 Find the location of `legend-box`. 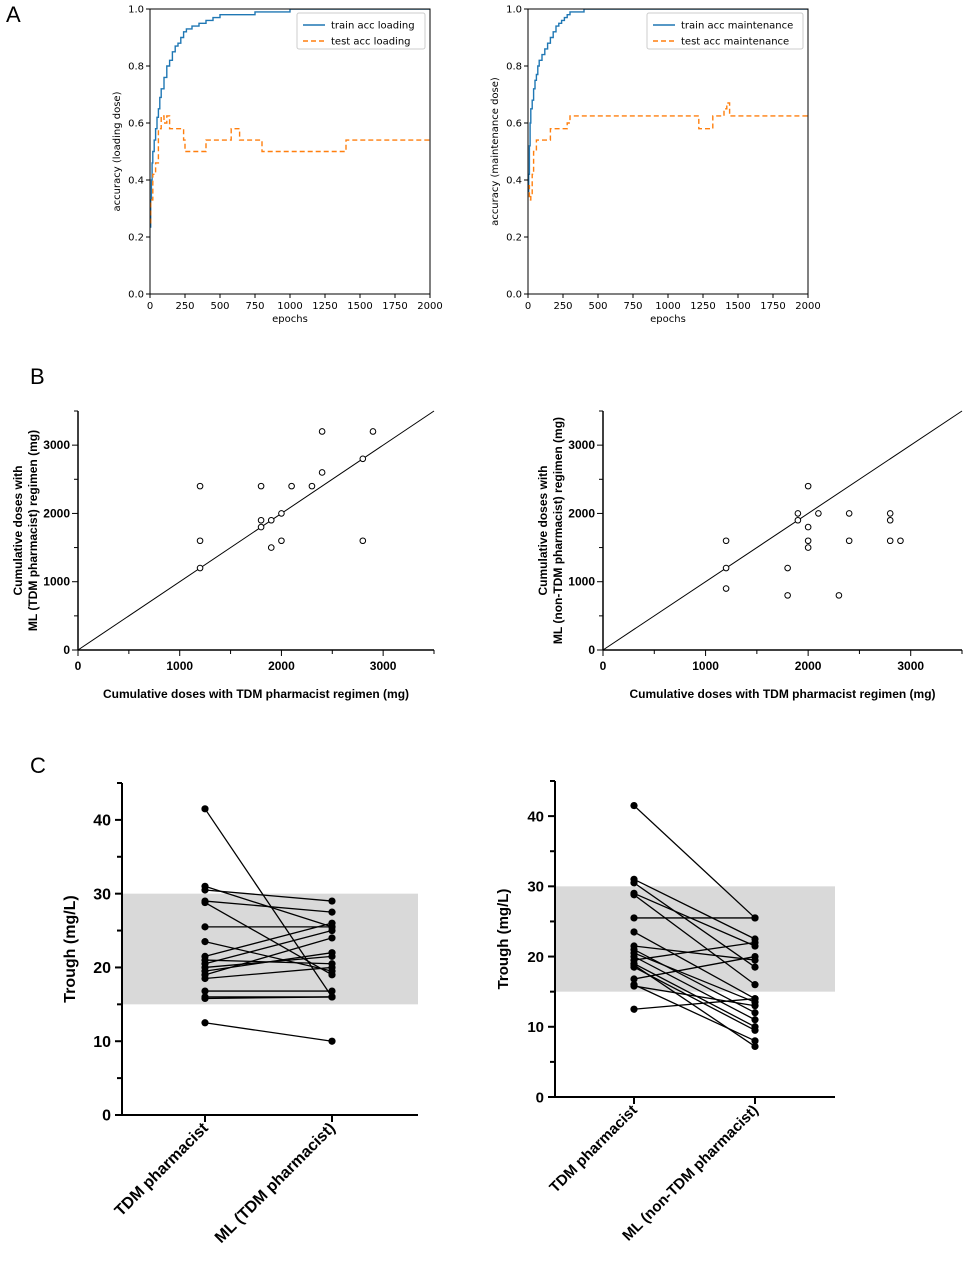

legend-box is located at coordinates (361, 31).